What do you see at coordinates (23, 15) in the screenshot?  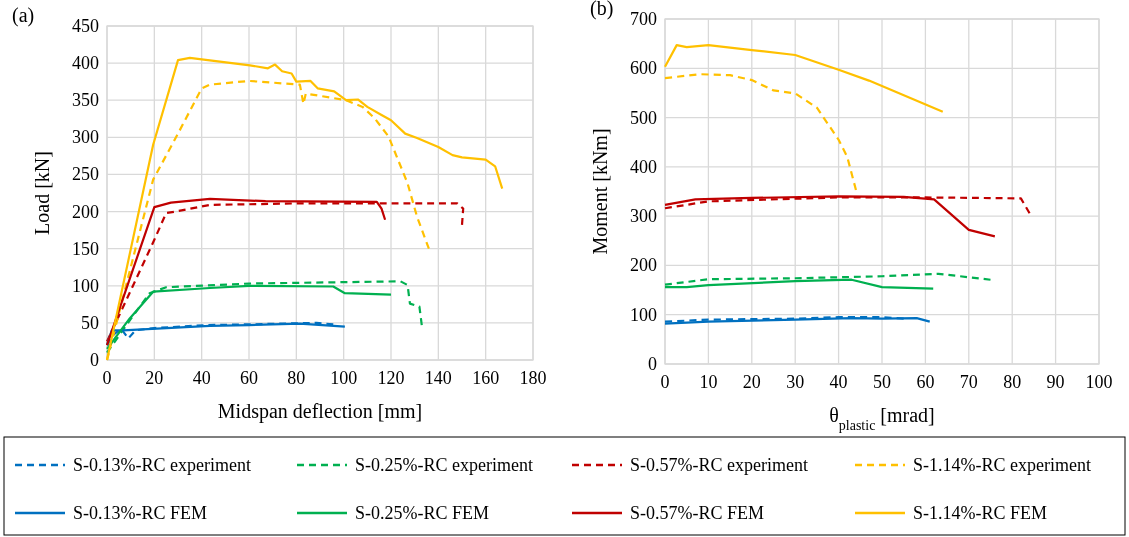 I see `text: (a)` at bounding box center [23, 15].